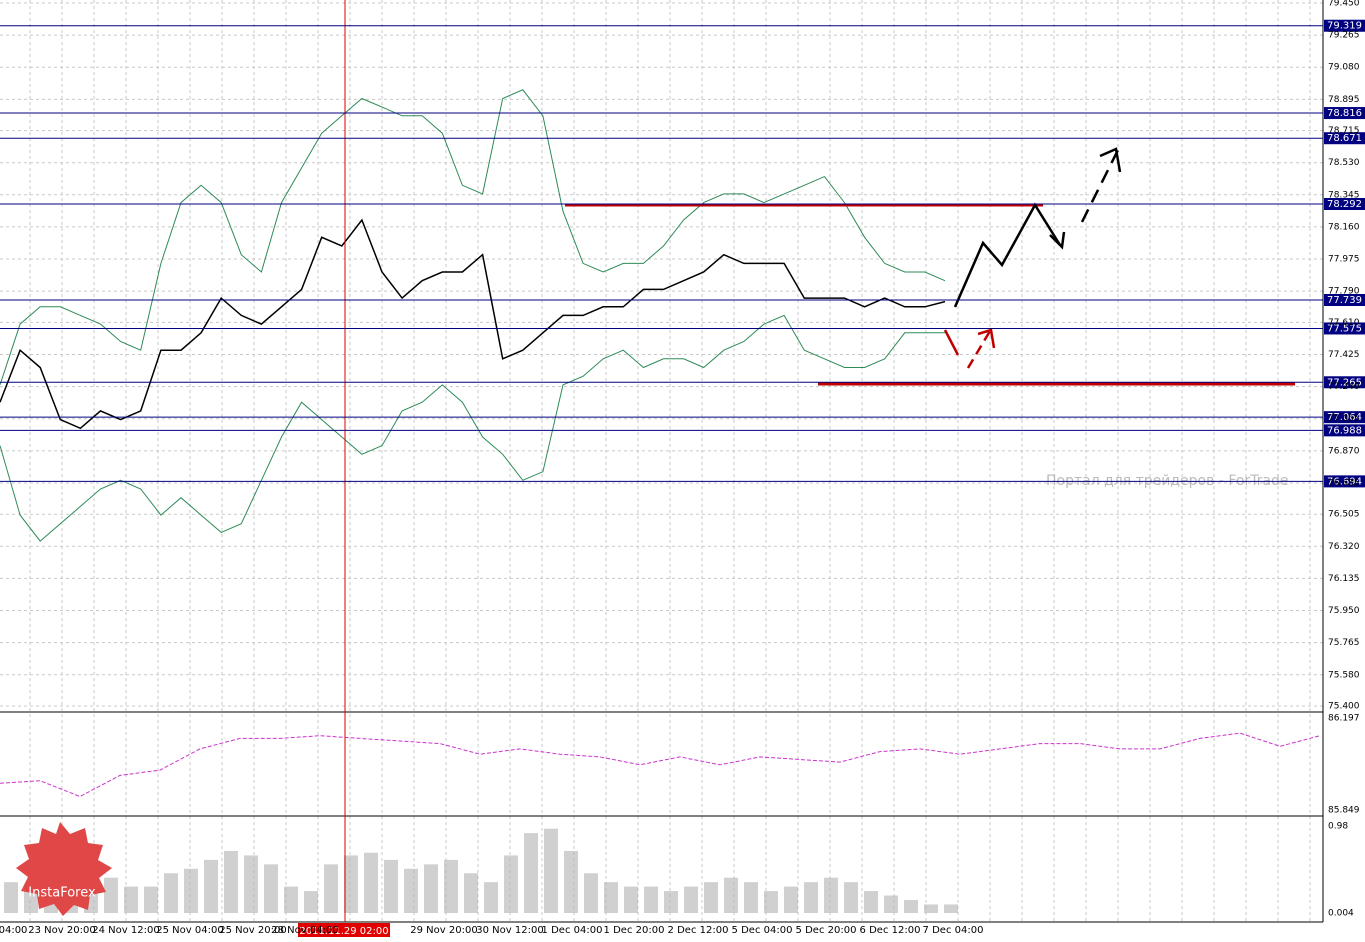 The image size is (1365, 942). What do you see at coordinates (509, 930) in the screenshot?
I see `x-tick-label: 30 Nov 12:00` at bounding box center [509, 930].